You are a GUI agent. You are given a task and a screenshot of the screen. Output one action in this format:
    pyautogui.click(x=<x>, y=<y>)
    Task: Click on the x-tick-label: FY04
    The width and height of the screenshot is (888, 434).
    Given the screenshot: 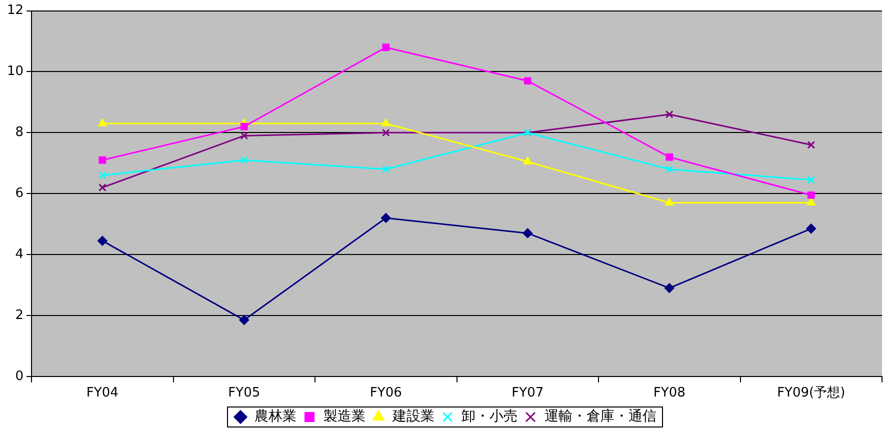 What is the action you would take?
    pyautogui.click(x=102, y=393)
    